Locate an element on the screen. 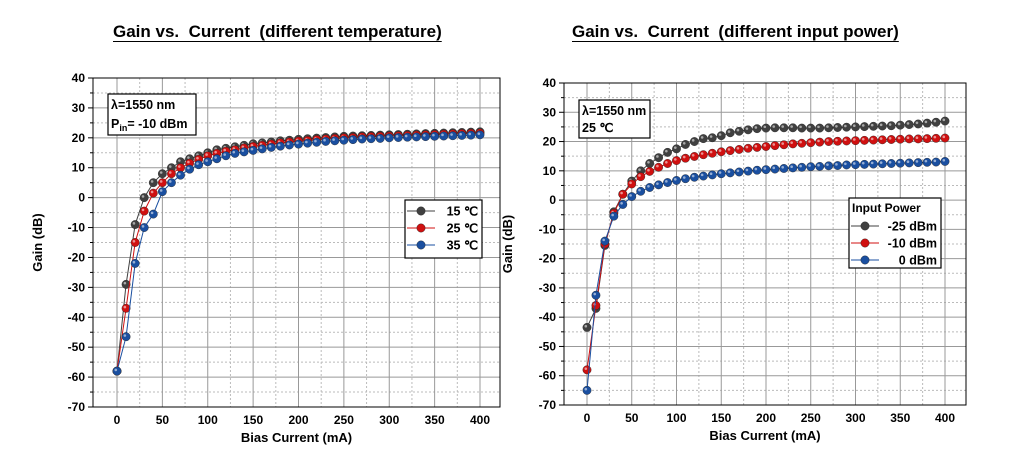 The height and width of the screenshot is (469, 1033). y-tick-label: 0 is located at coordinates (552, 200).